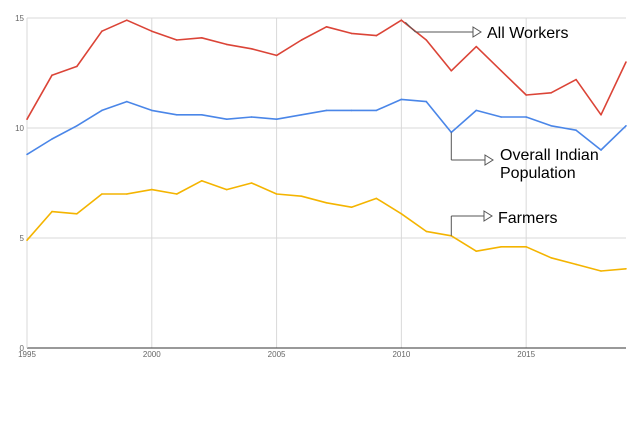  What do you see at coordinates (19, 128) in the screenshot?
I see `y-tick-label: 10` at bounding box center [19, 128].